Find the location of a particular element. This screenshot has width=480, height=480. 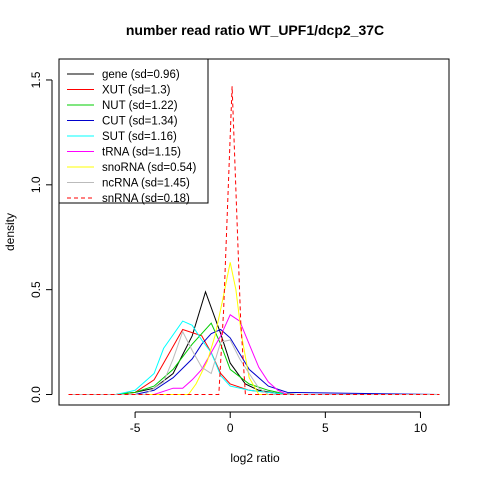

legend-box is located at coordinates (133, 131).